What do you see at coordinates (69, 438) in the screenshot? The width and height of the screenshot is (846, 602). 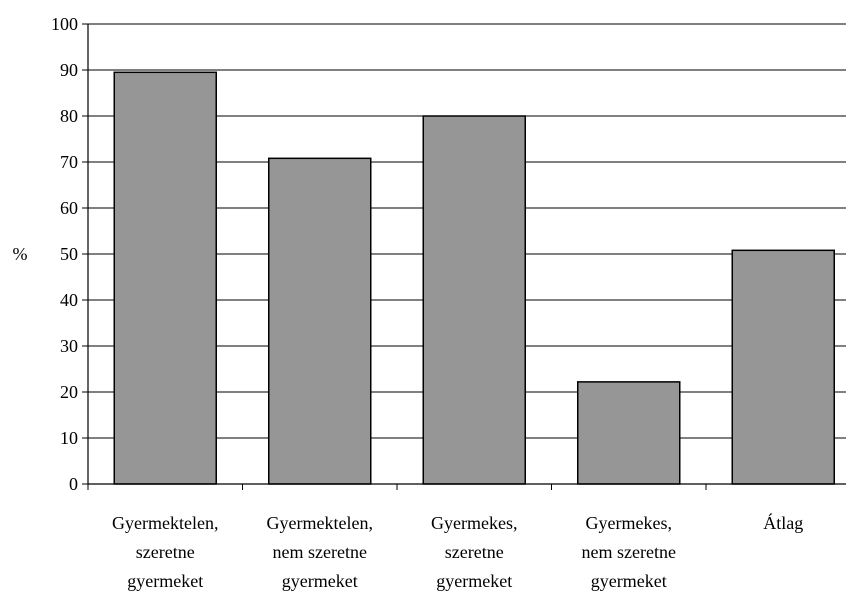 I see `y-tick-label: 10` at bounding box center [69, 438].